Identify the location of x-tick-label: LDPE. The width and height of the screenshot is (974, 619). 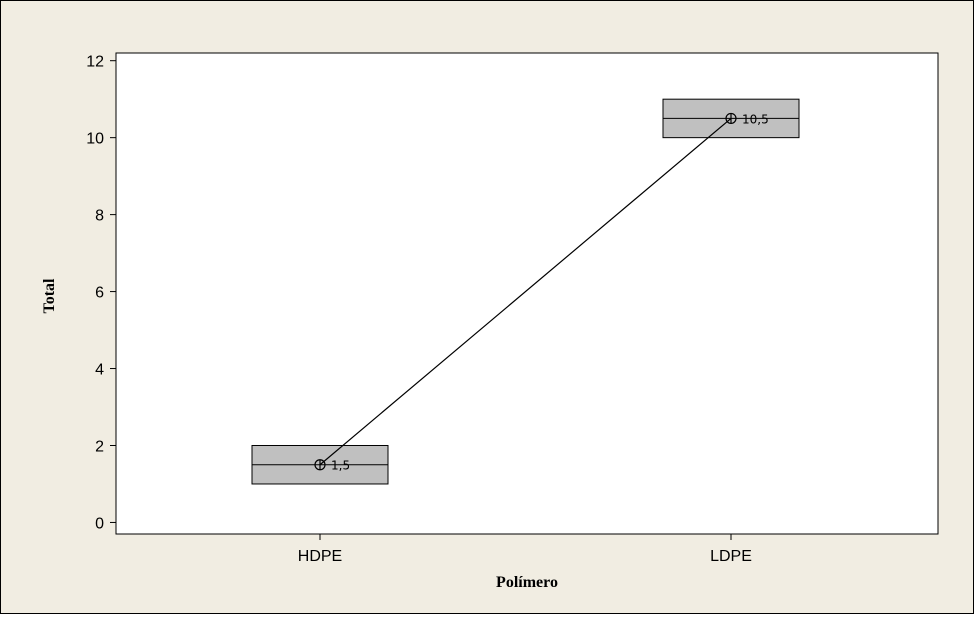
(731, 556).